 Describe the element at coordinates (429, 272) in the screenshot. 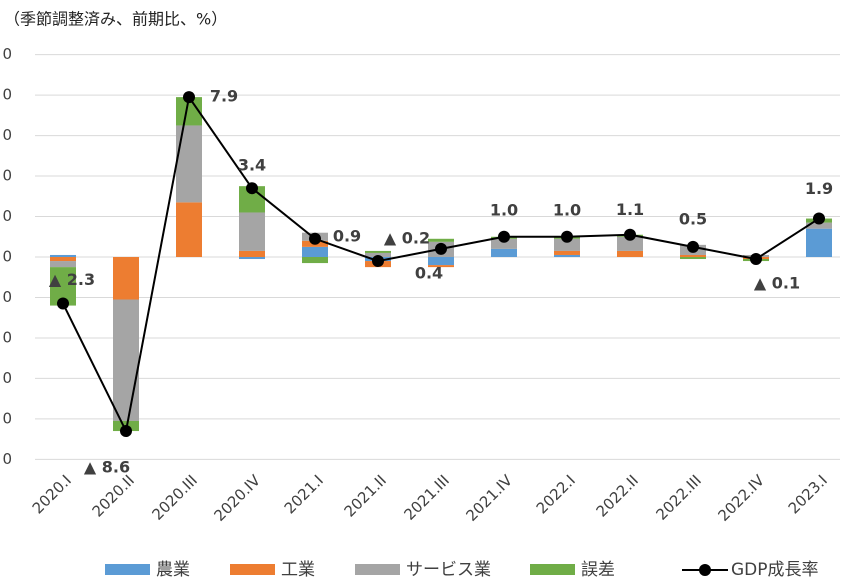

I see `data-label: 0.4` at that location.